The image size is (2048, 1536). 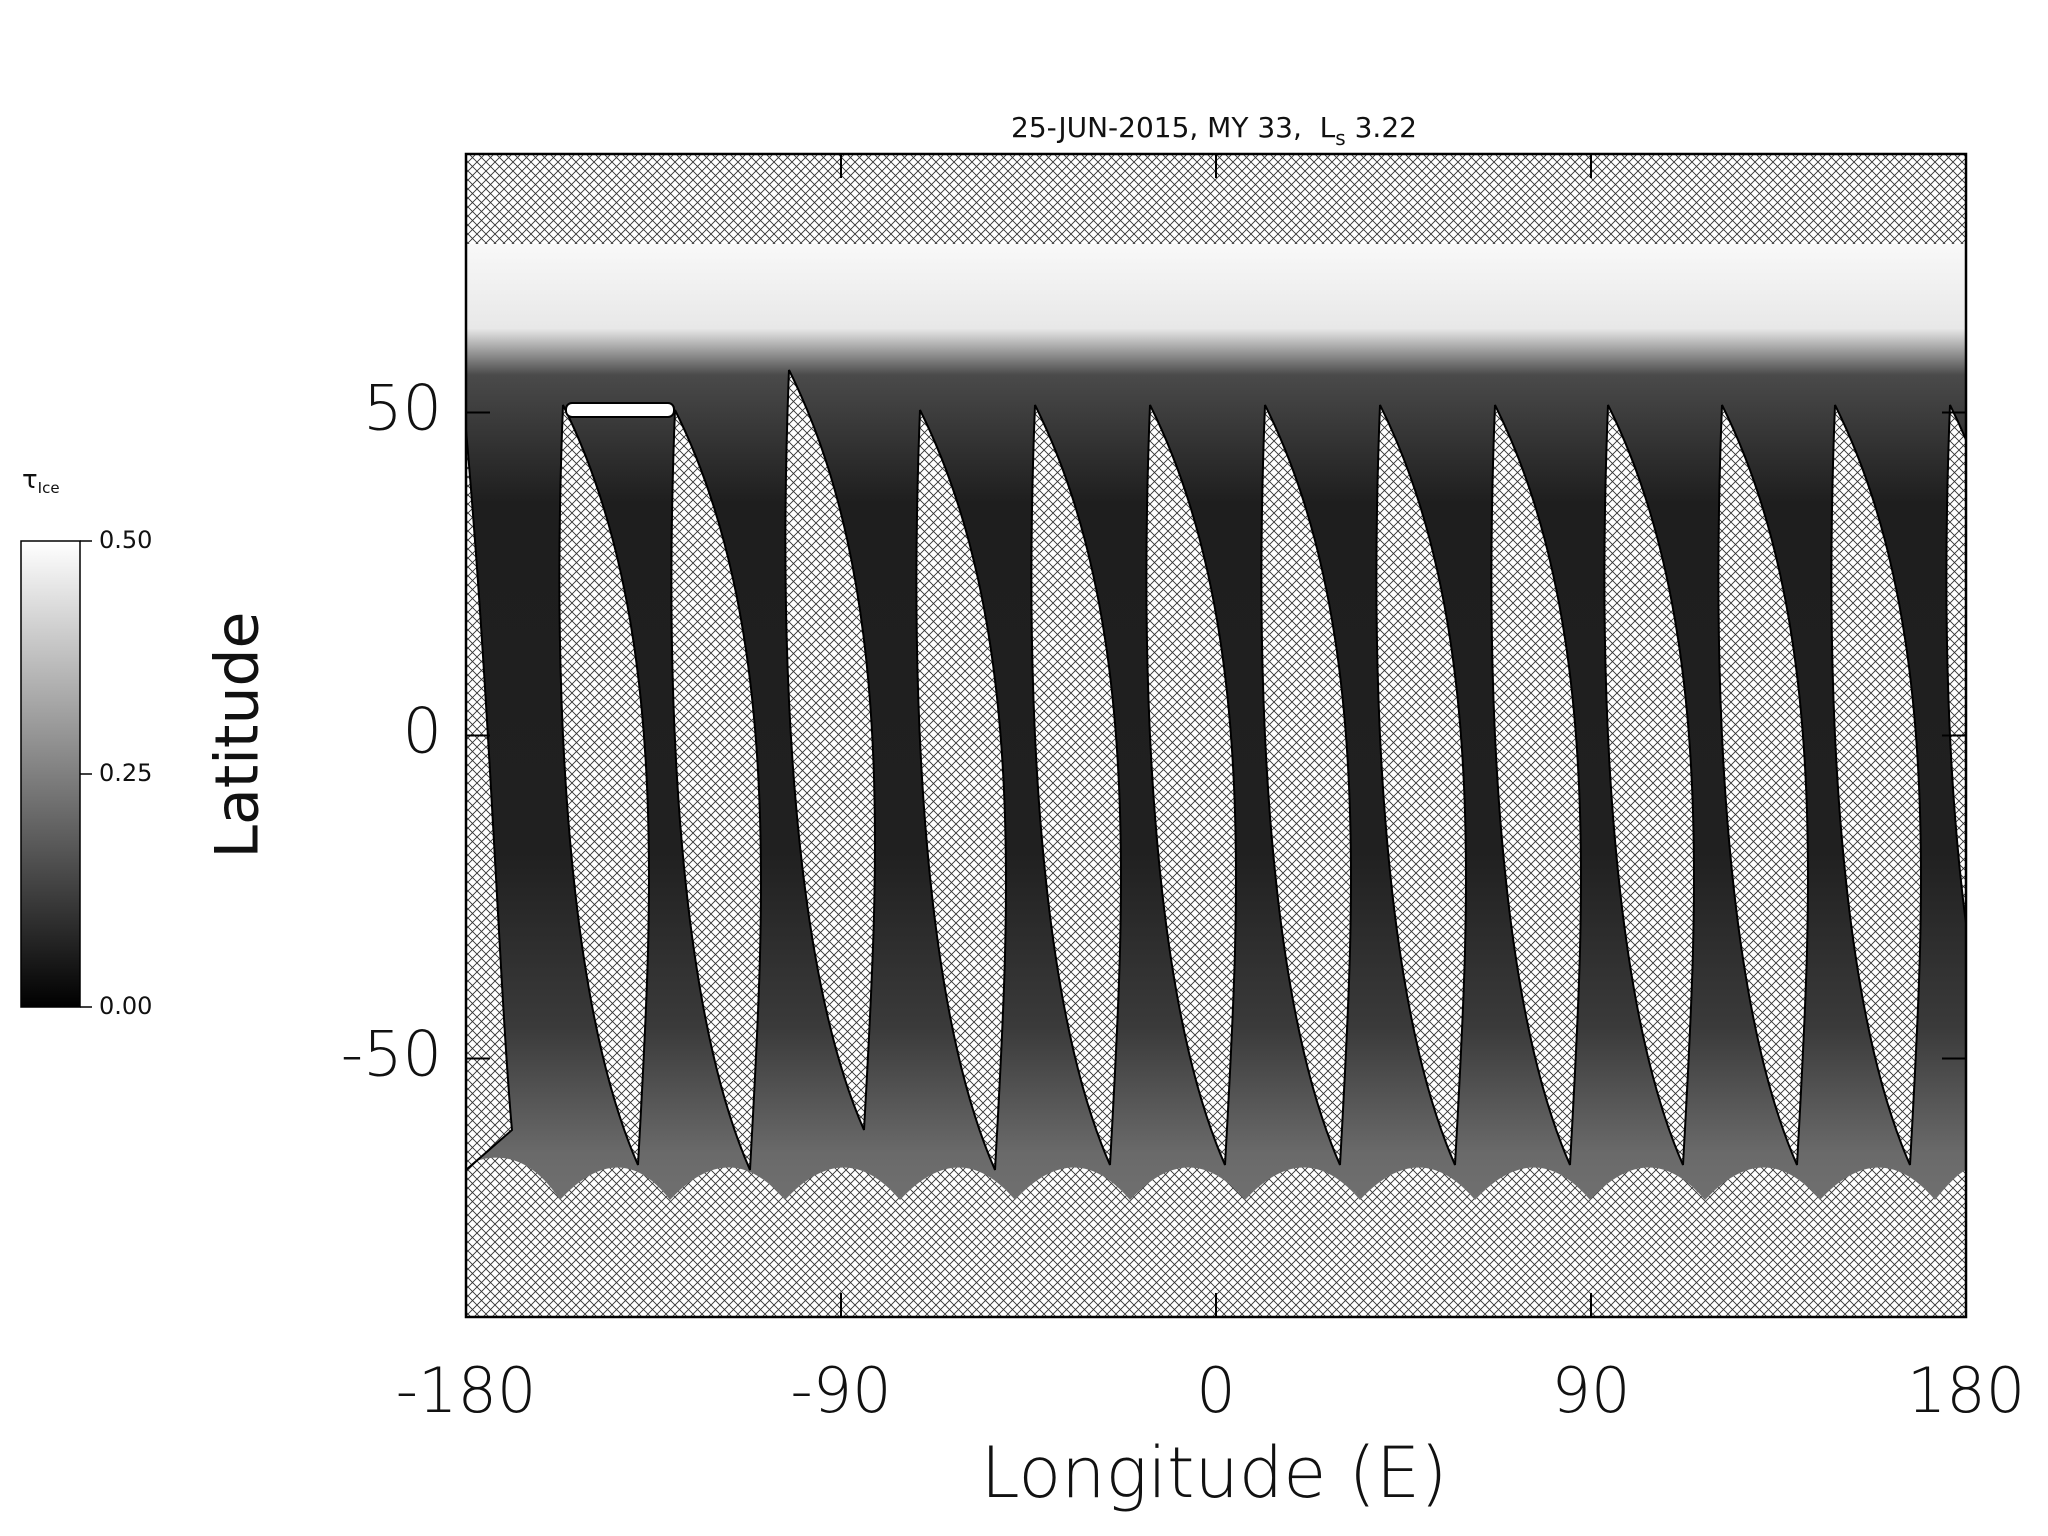 What do you see at coordinates (125, 773) in the screenshot?
I see `colorbar-tick-label: 0.25` at bounding box center [125, 773].